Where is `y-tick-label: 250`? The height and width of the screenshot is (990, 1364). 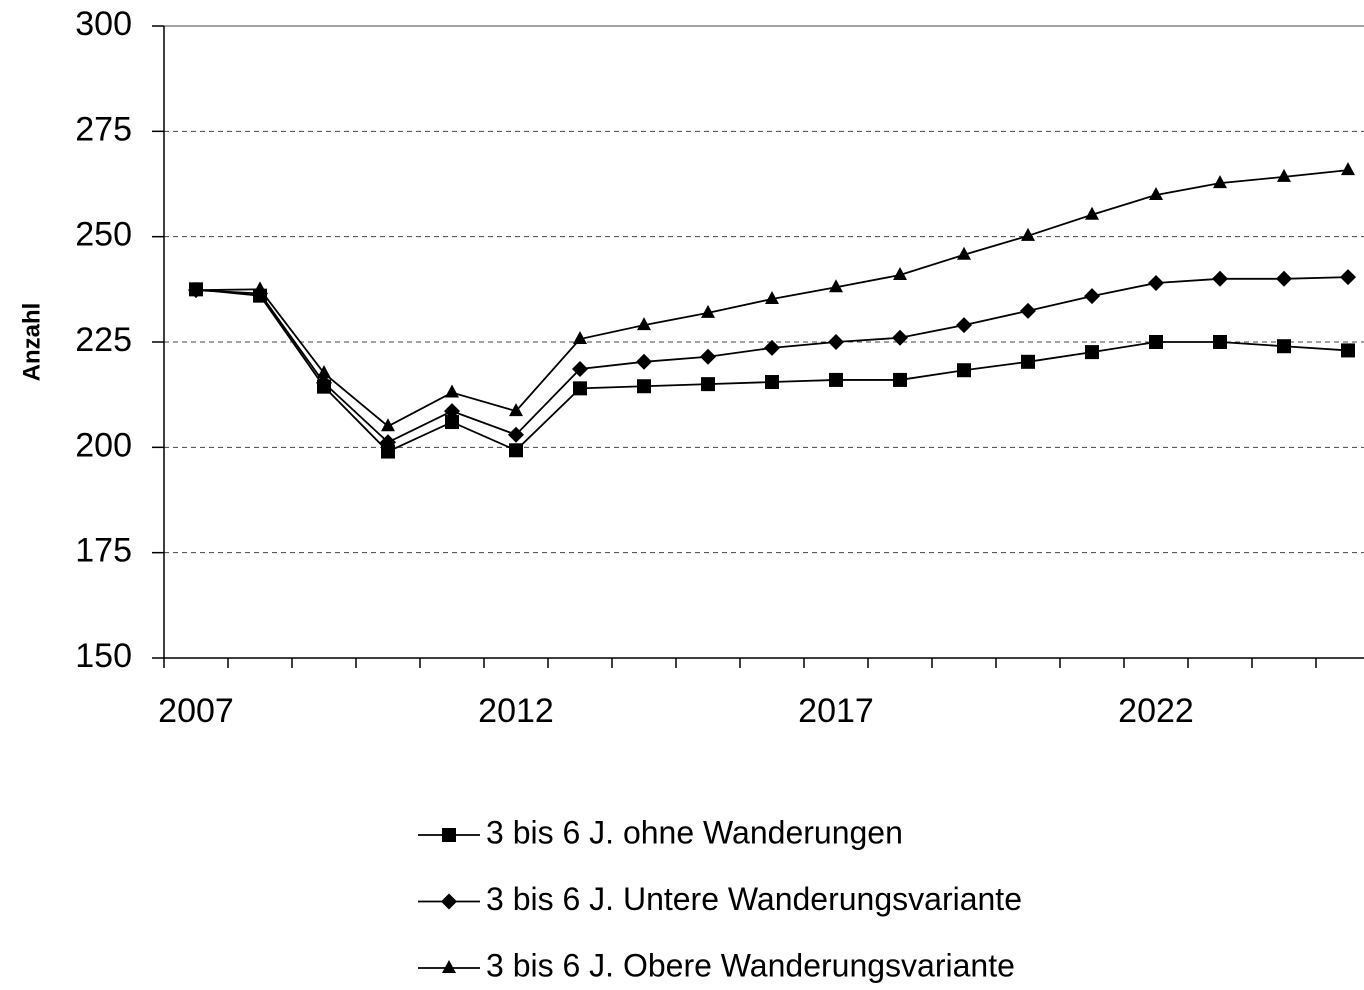 y-tick-label: 250 is located at coordinates (103, 235).